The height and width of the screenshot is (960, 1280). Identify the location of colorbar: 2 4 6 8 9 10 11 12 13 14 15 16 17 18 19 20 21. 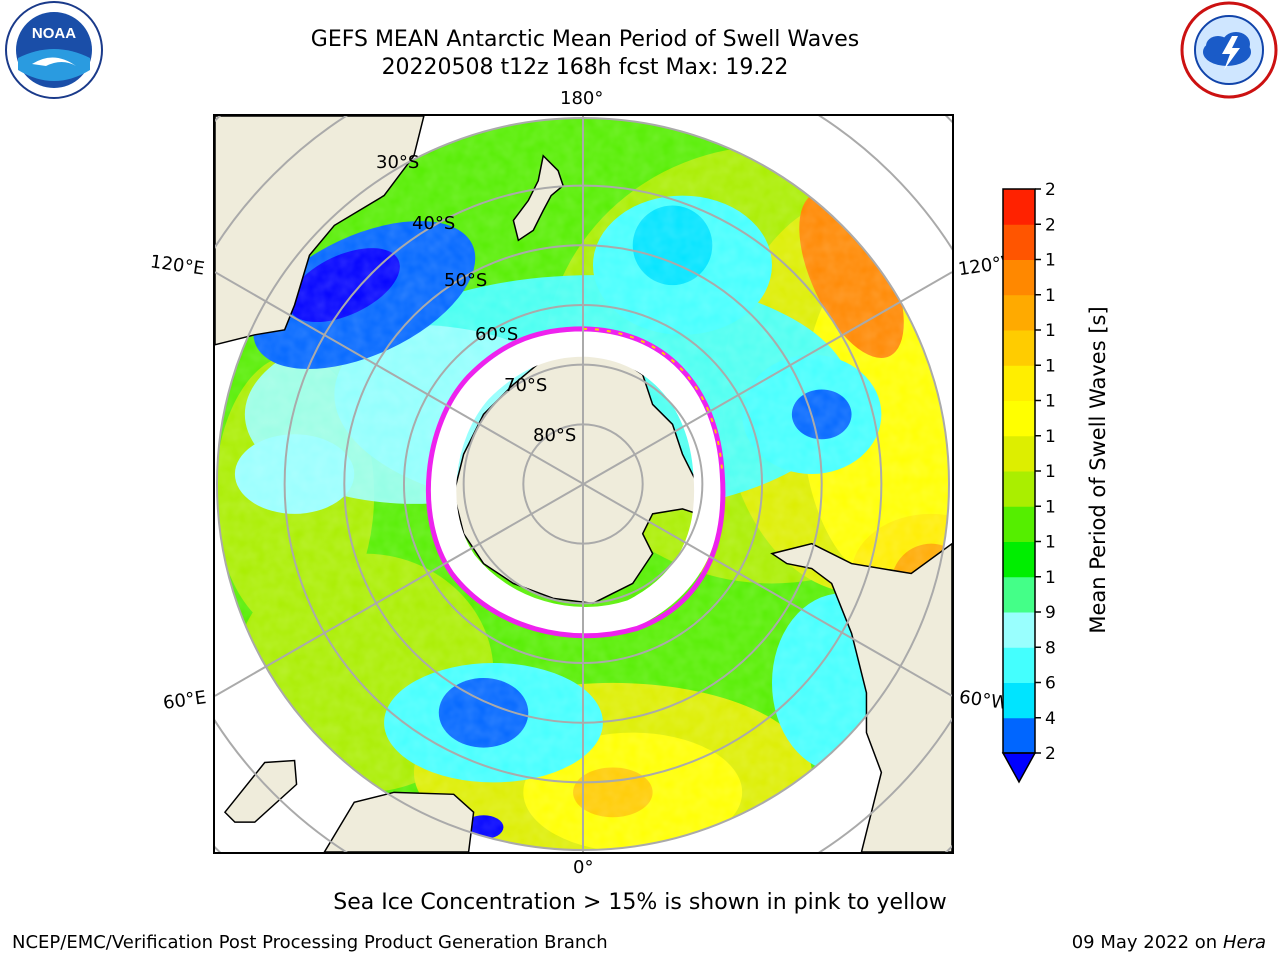
(1028, 483).